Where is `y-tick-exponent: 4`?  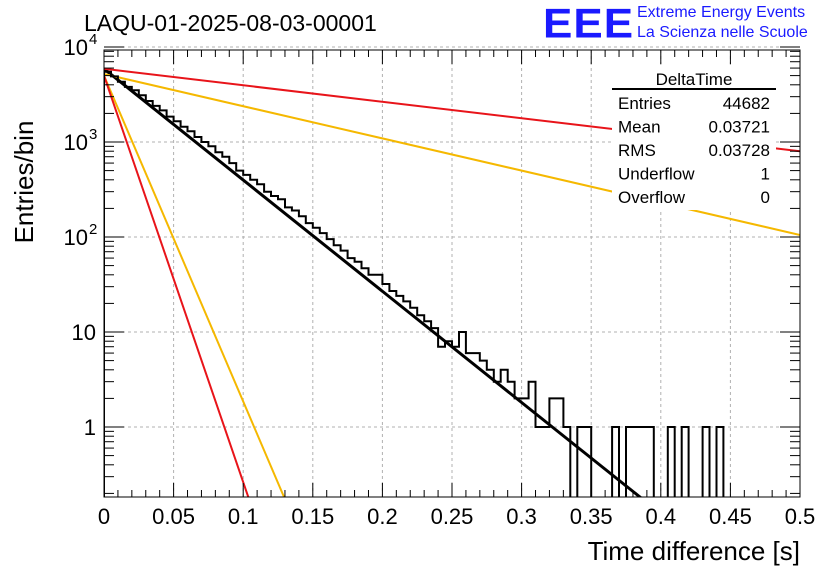 y-tick-exponent: 4 is located at coordinates (93, 39).